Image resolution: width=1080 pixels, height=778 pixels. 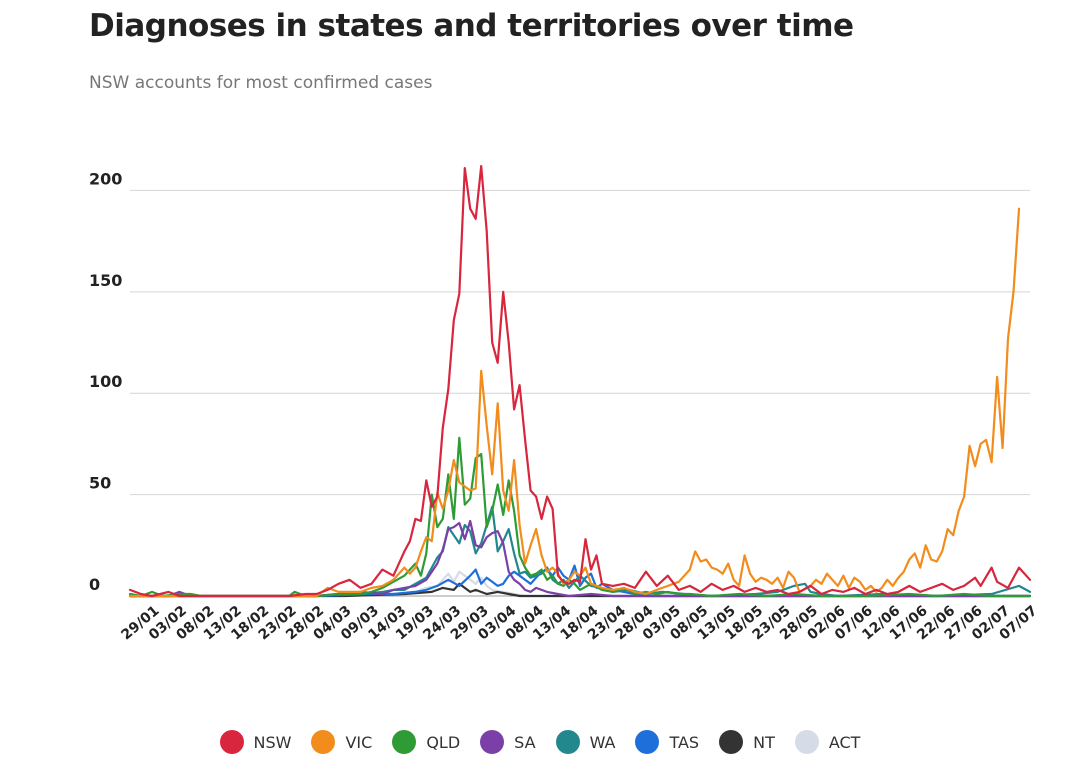 I want to click on legend-item-nsw: NSW, so click(x=255, y=742).